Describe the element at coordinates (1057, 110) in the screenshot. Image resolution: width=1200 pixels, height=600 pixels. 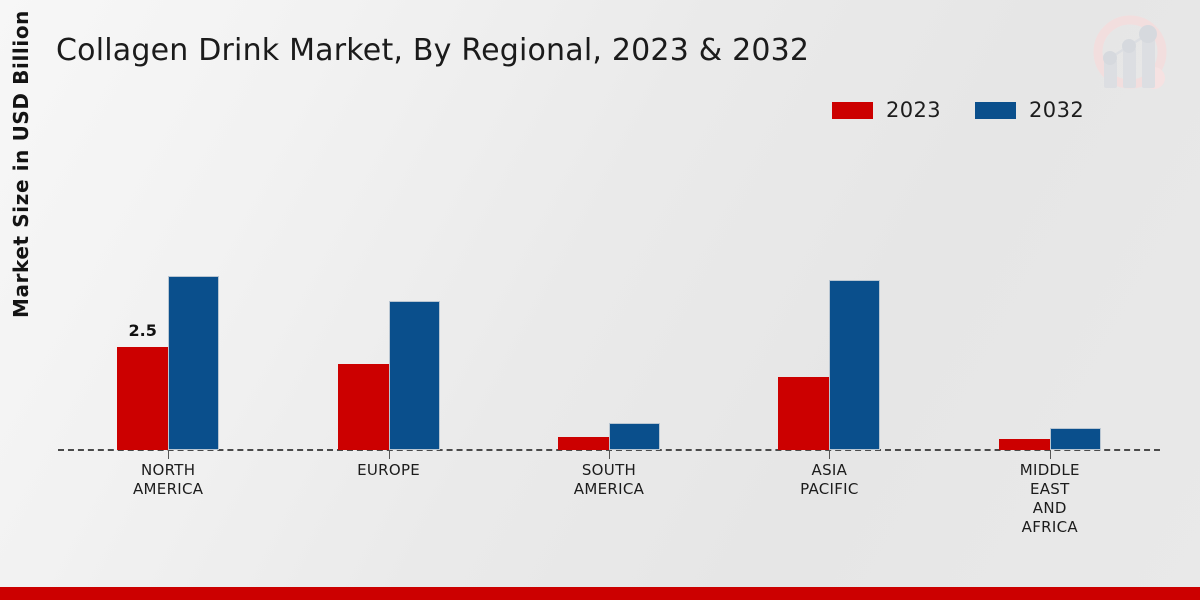
I see `legend-label-2032: 2032` at that location.